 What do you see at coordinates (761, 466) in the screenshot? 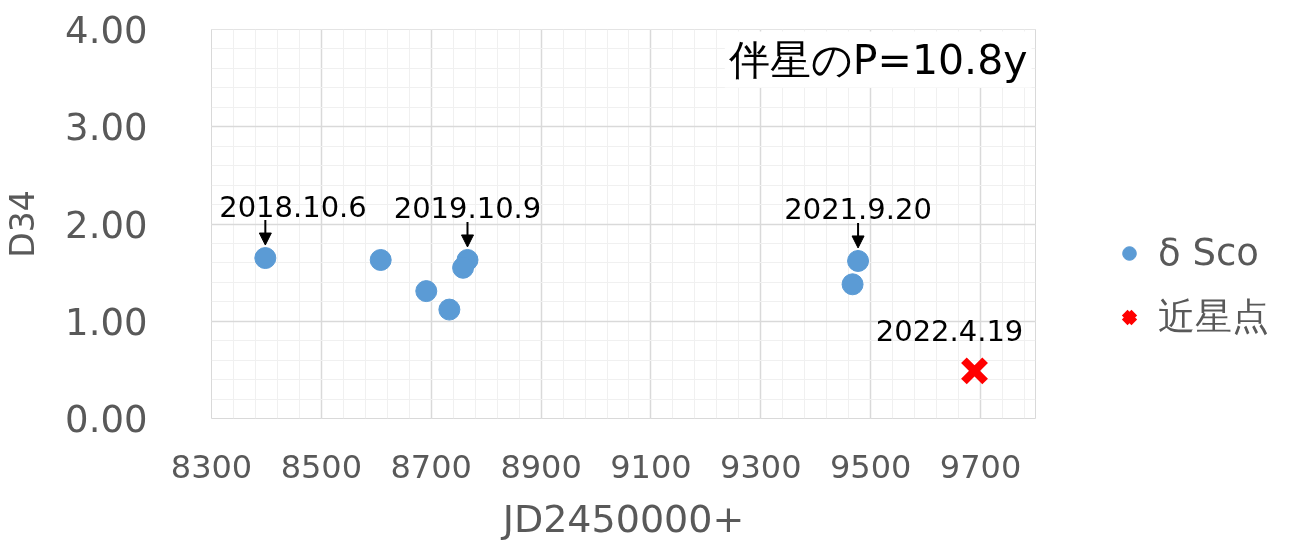
I see `x-tick-label: 9300` at bounding box center [761, 466].